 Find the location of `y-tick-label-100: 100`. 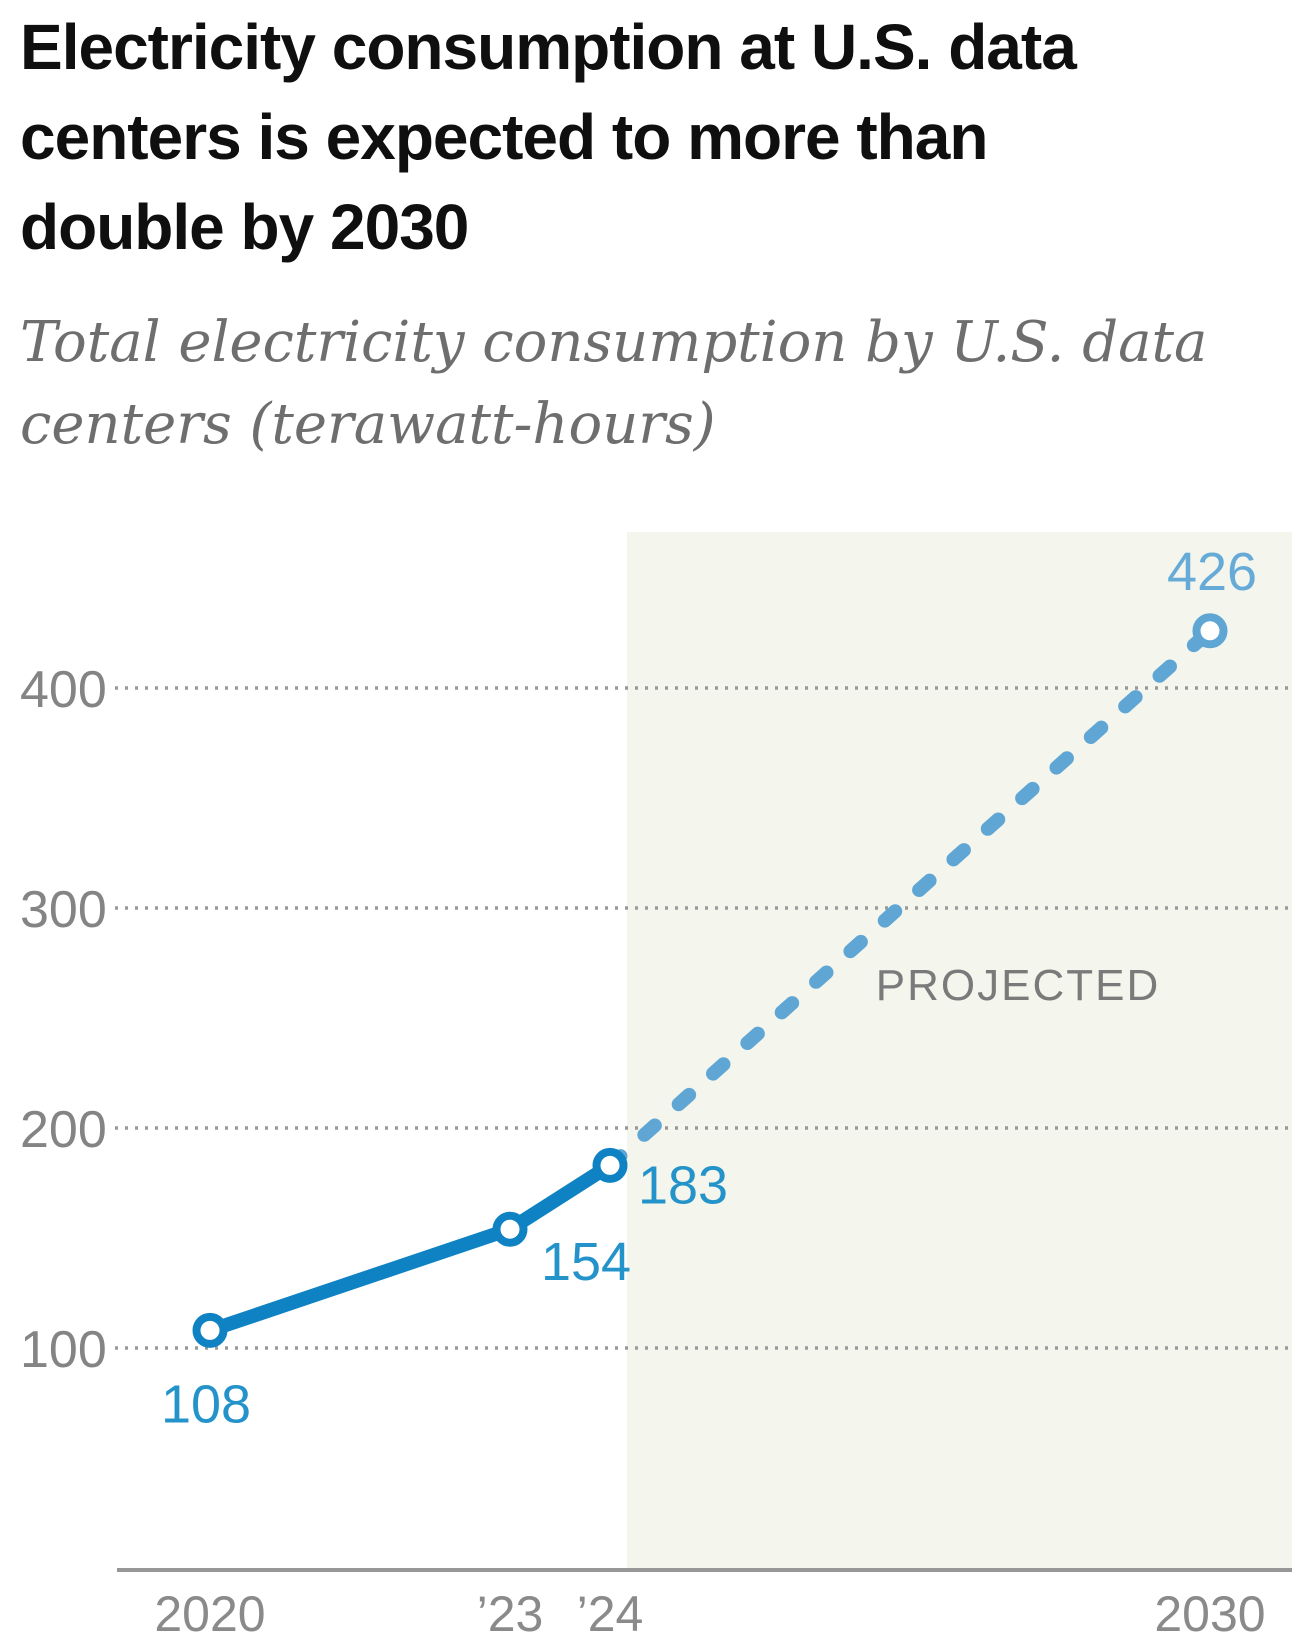

y-tick-label-100: 100 is located at coordinates (63, 1350).